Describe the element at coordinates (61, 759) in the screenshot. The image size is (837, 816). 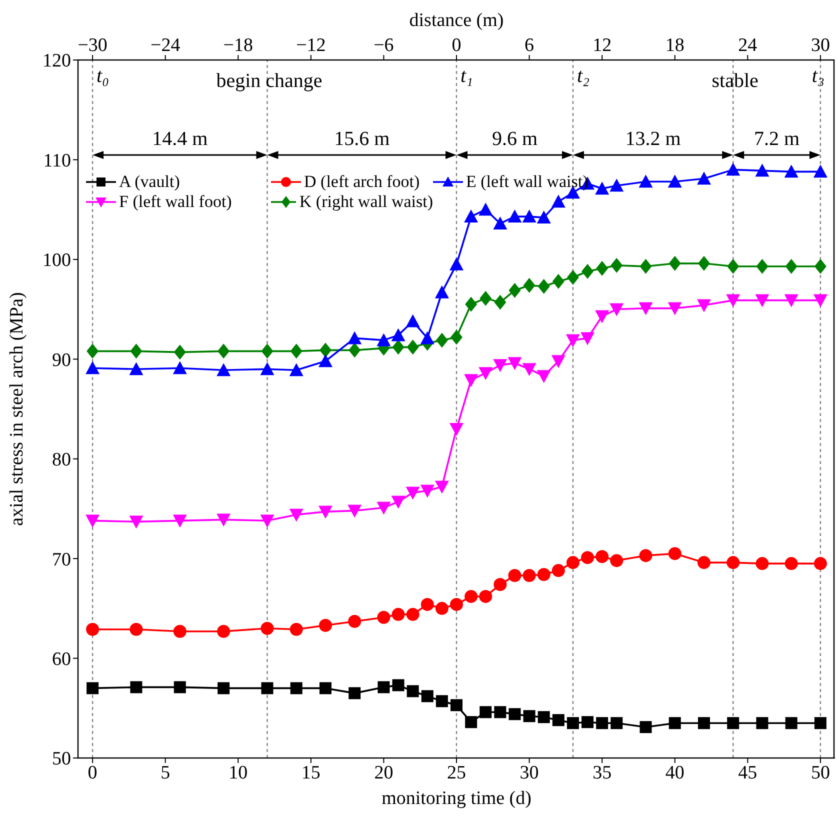
I see `y-tick-label: 50` at that location.